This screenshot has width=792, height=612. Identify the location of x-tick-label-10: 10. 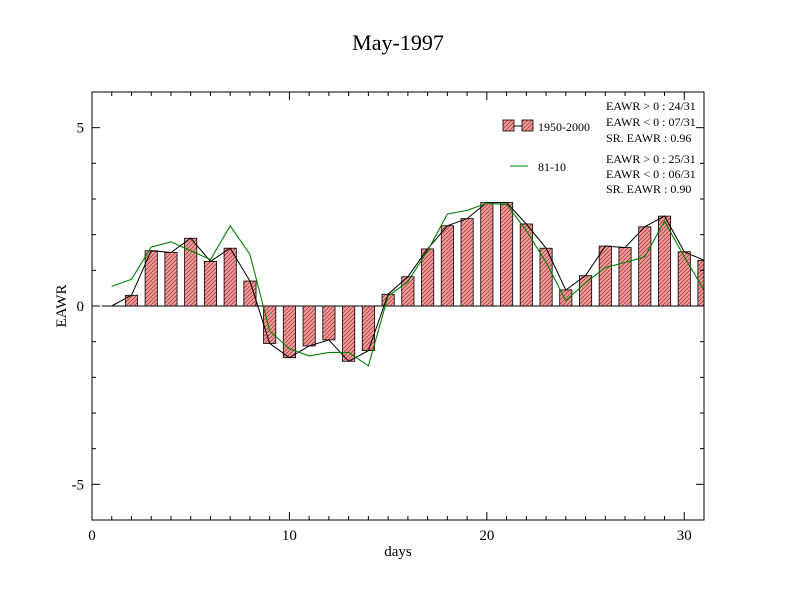
(289, 536).